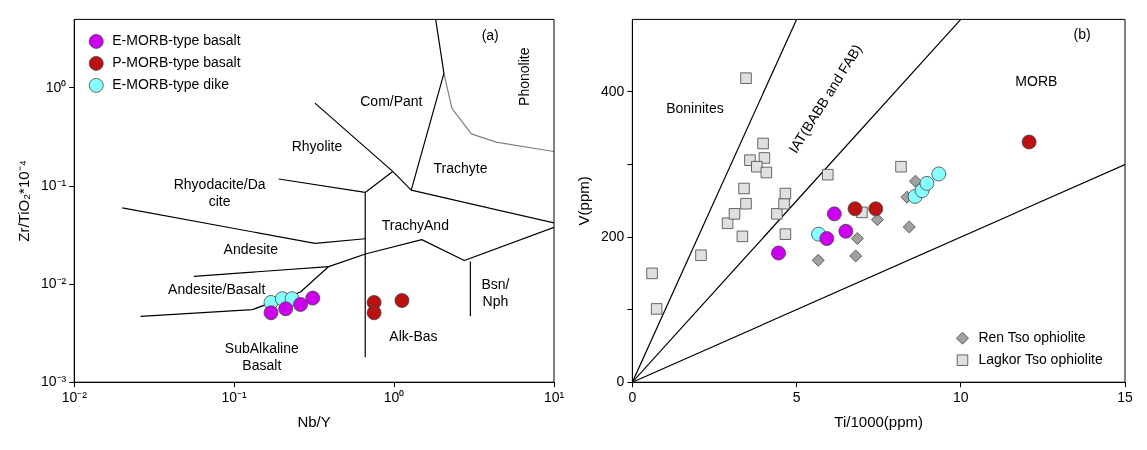 This screenshot has height=450, width=1147. I want to click on x-tick-label: 10⁻², so click(74, 397).